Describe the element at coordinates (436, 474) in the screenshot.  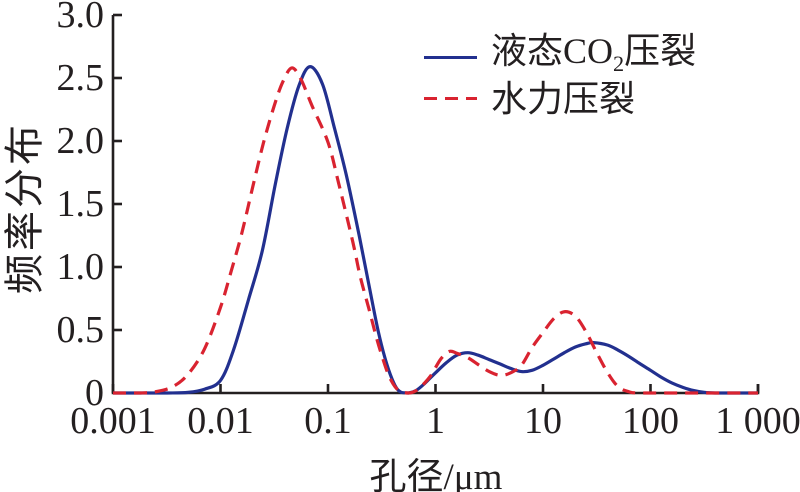
I see `x-axis-title: 孔径/μm` at that location.